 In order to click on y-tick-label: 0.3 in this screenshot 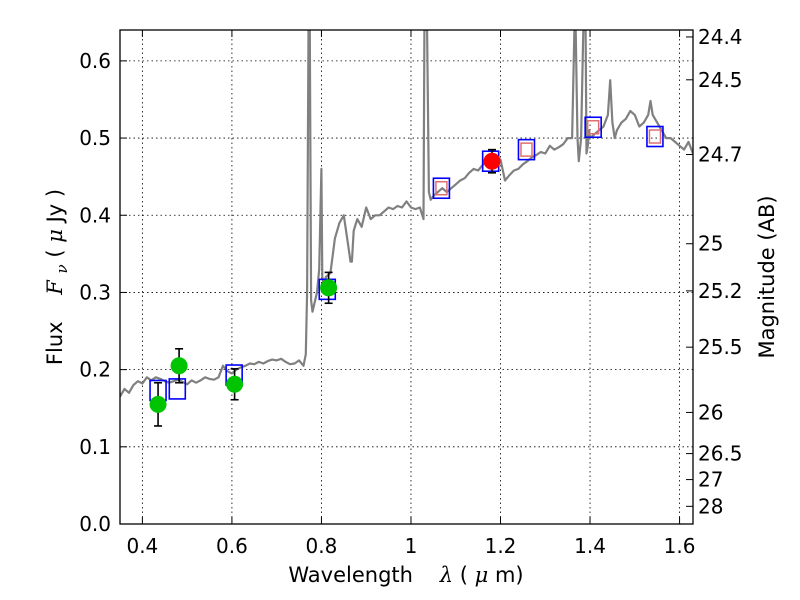, I will do `click(95, 292)`.